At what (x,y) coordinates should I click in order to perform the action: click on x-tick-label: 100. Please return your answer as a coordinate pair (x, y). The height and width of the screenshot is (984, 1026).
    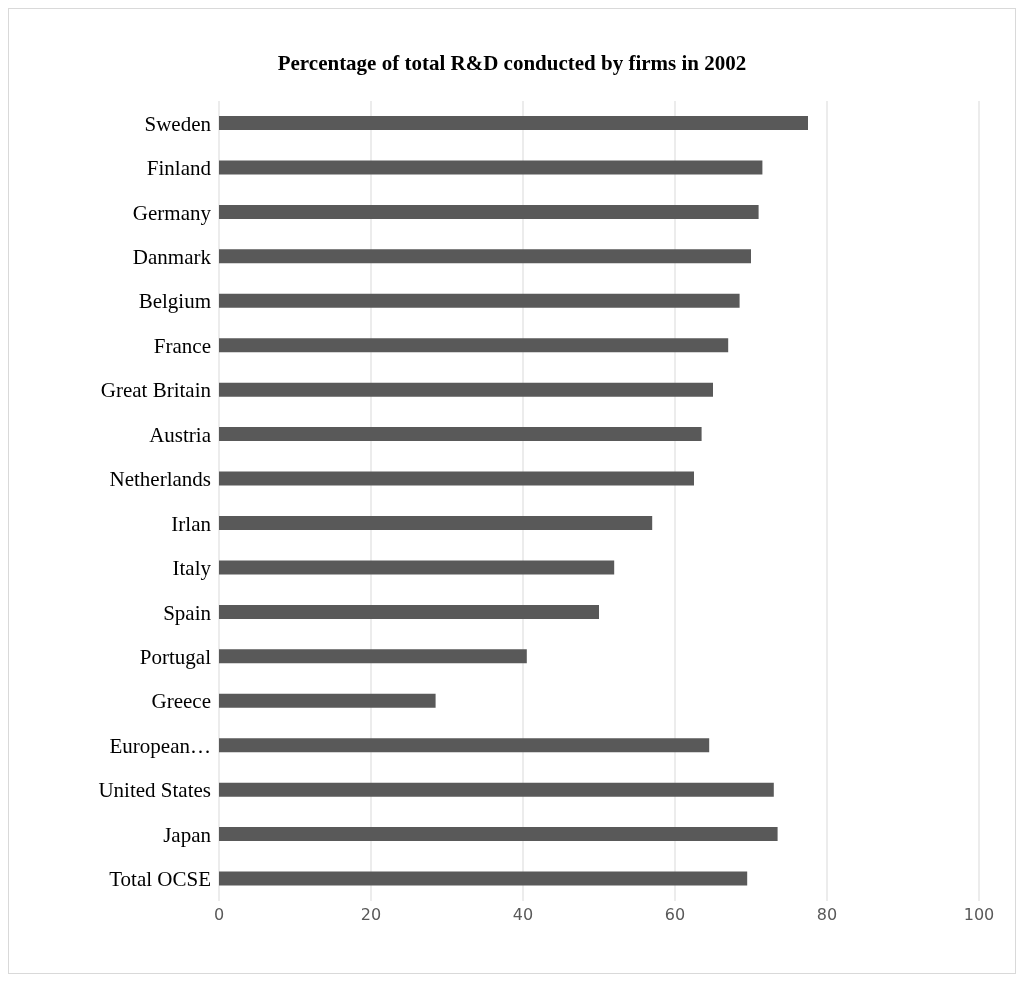
    Looking at the image, I should click on (979, 915).